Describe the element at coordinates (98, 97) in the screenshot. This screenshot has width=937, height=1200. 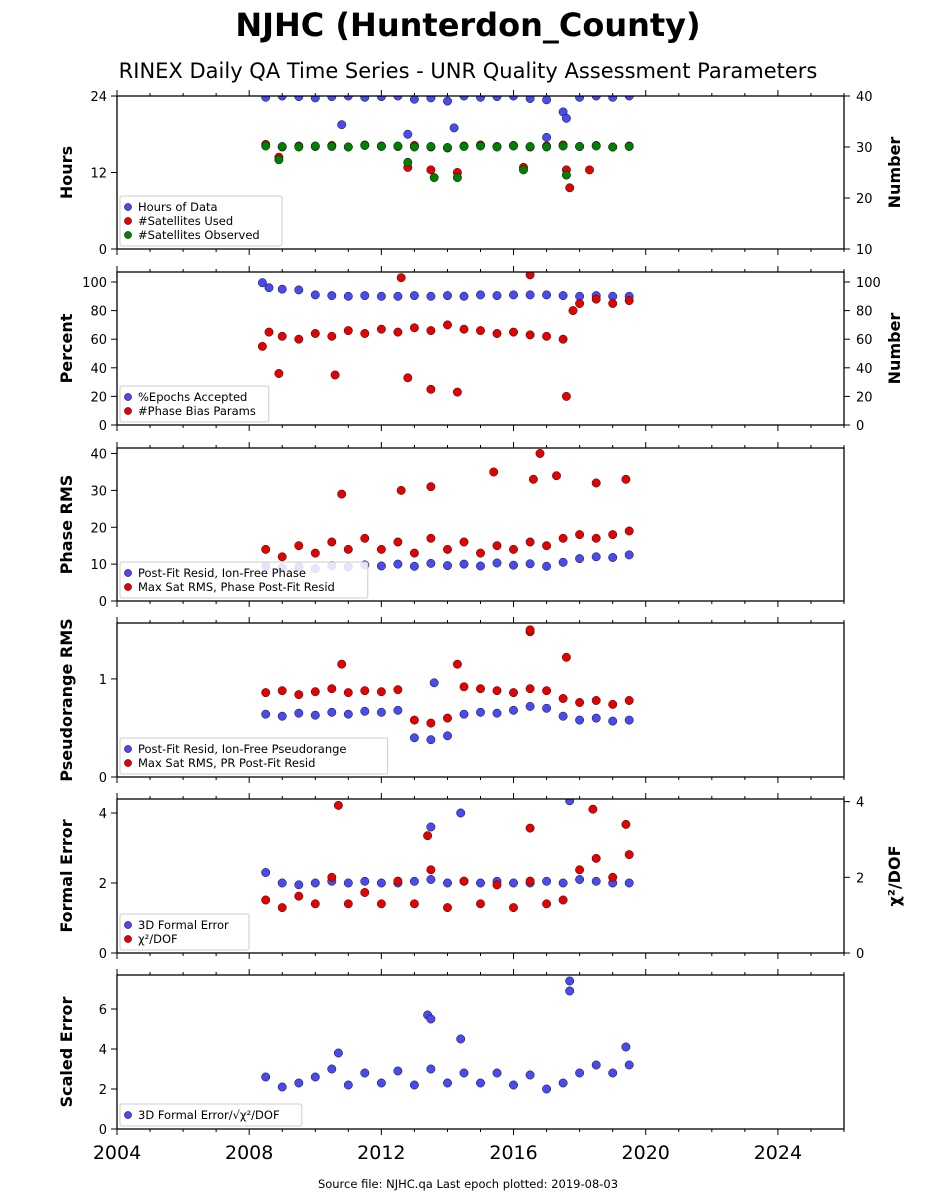
I see `y-tick-label: 24` at that location.